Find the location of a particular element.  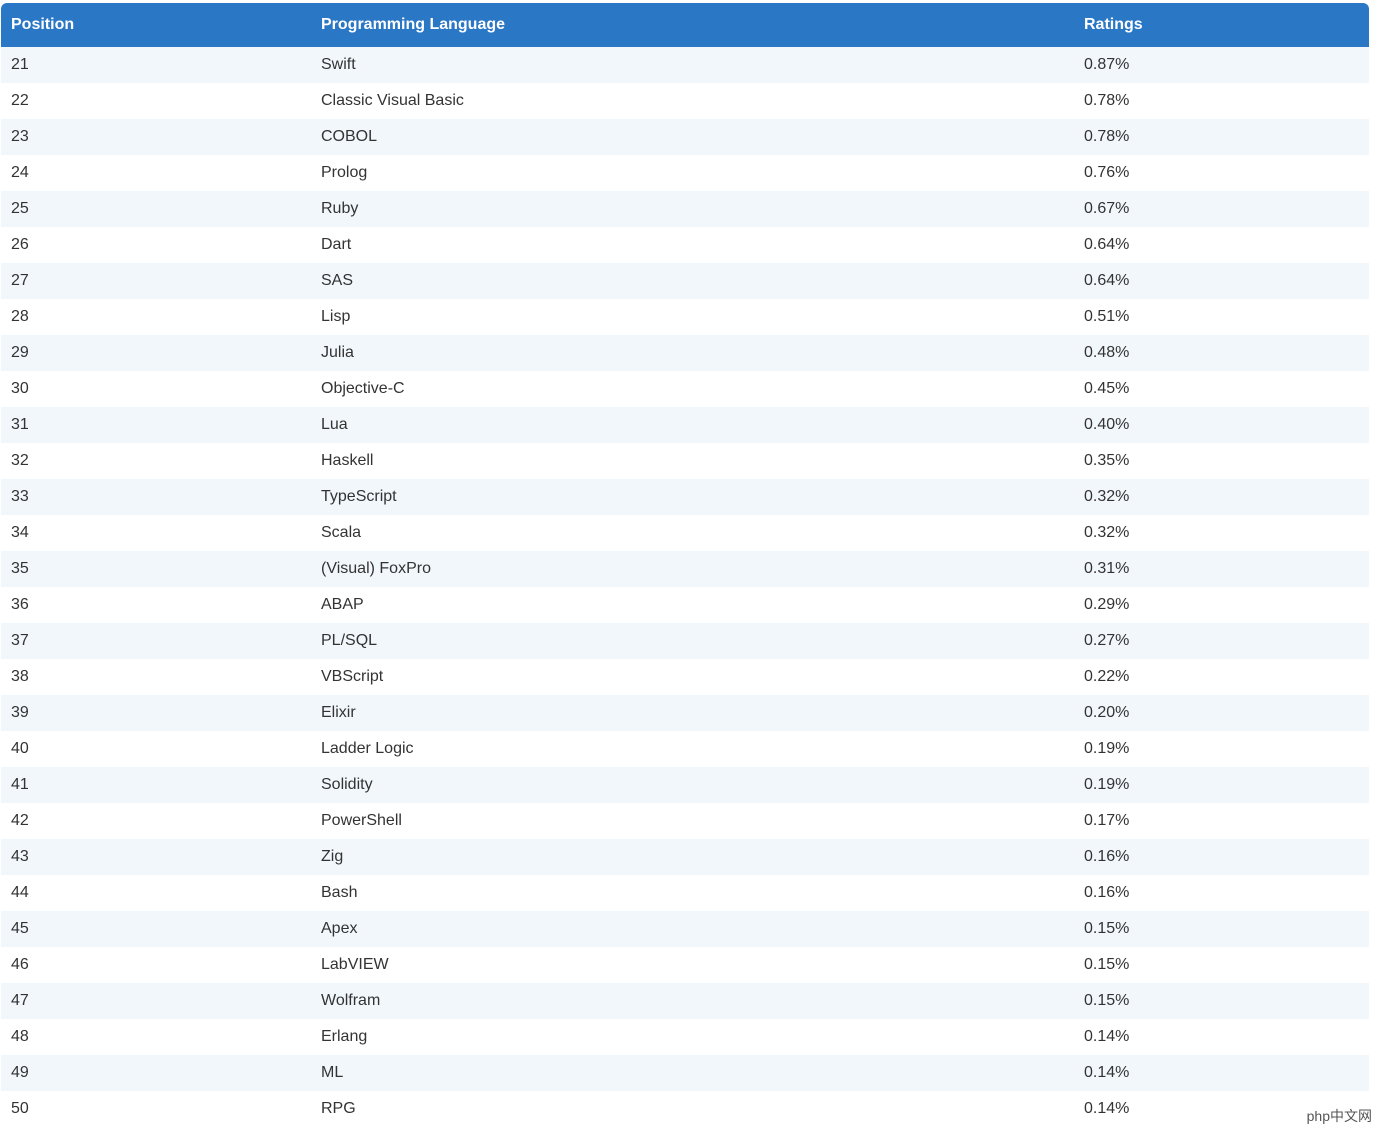

table-cell: 0.40% is located at coordinates (1221, 425).